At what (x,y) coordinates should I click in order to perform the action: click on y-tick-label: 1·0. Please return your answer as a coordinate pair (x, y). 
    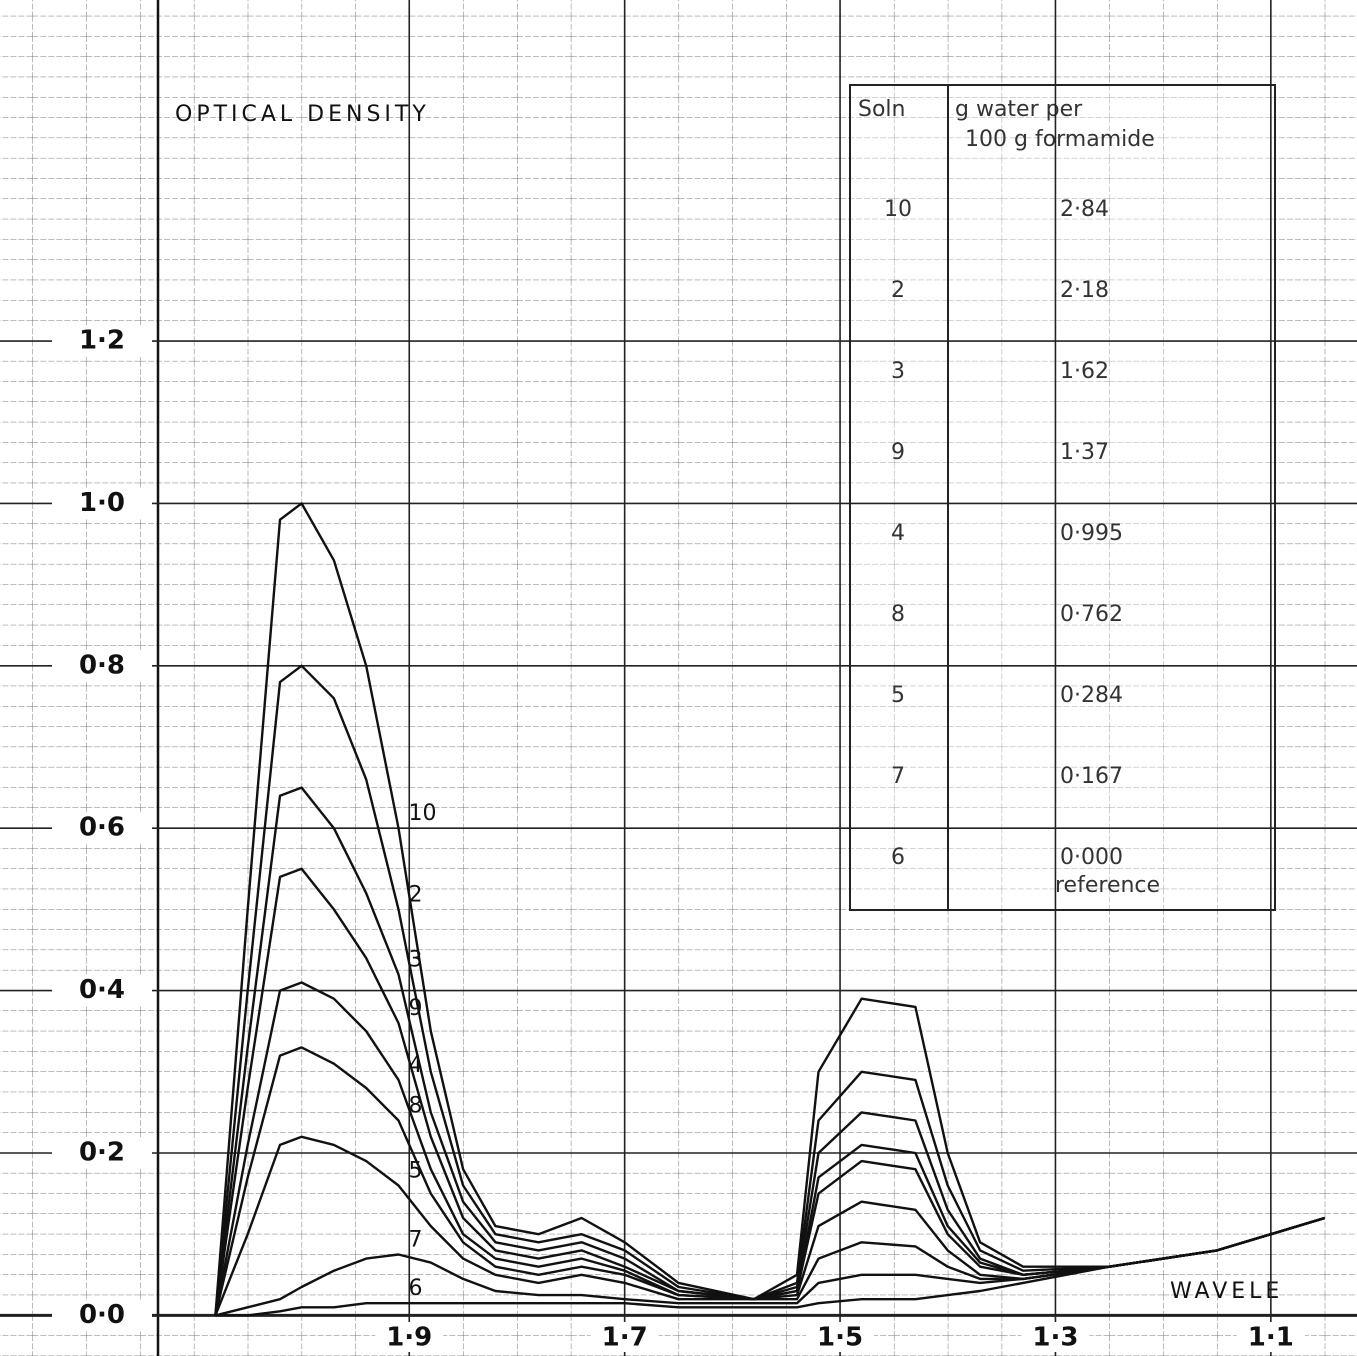
    Looking at the image, I should click on (102, 503).